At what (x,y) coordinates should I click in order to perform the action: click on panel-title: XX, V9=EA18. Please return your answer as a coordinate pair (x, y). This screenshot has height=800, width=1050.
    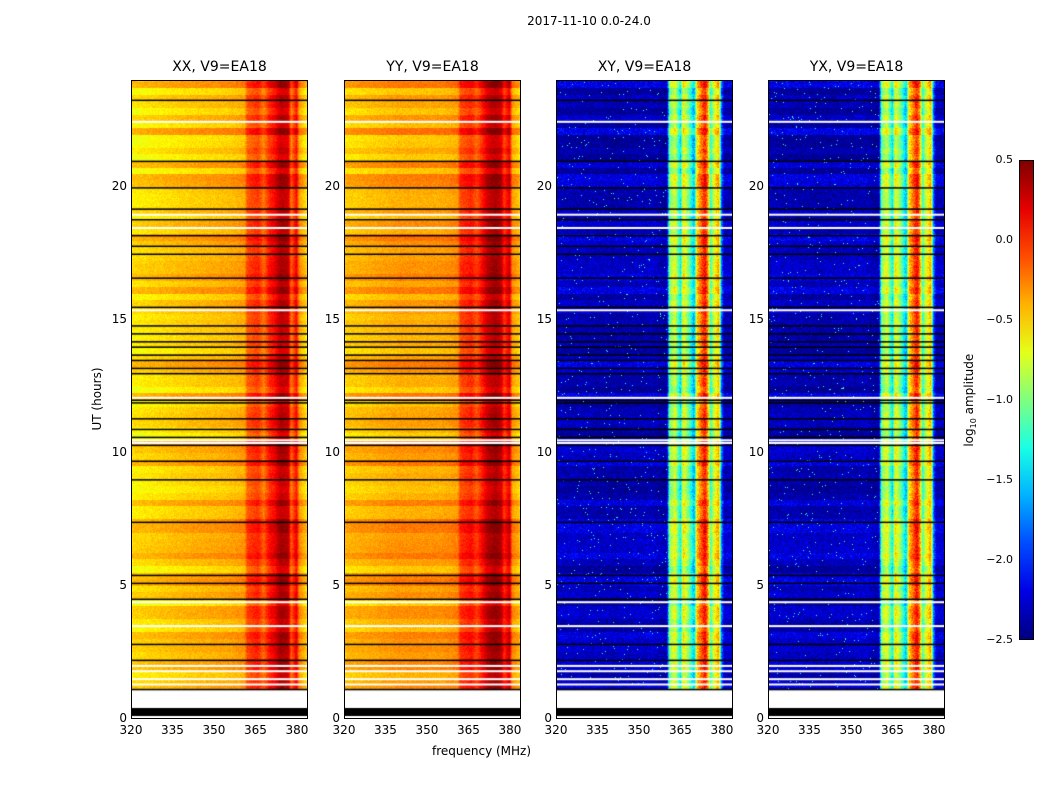
    Looking at the image, I should click on (219, 67).